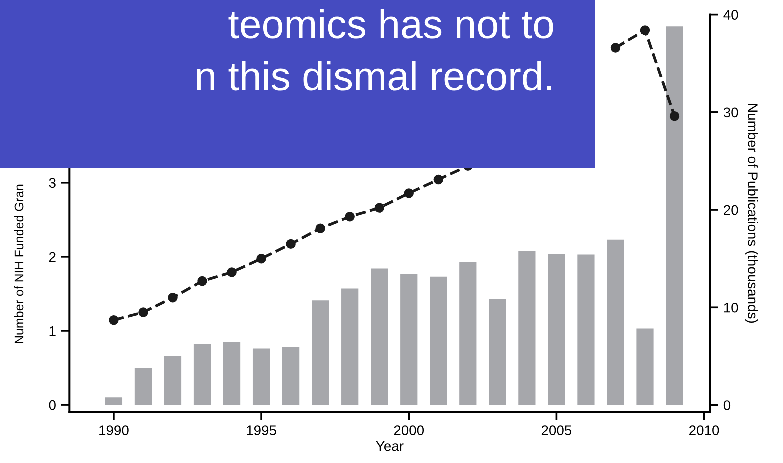 This screenshot has width=783, height=463. I want to click on x-axis-title: Year, so click(390, 447).